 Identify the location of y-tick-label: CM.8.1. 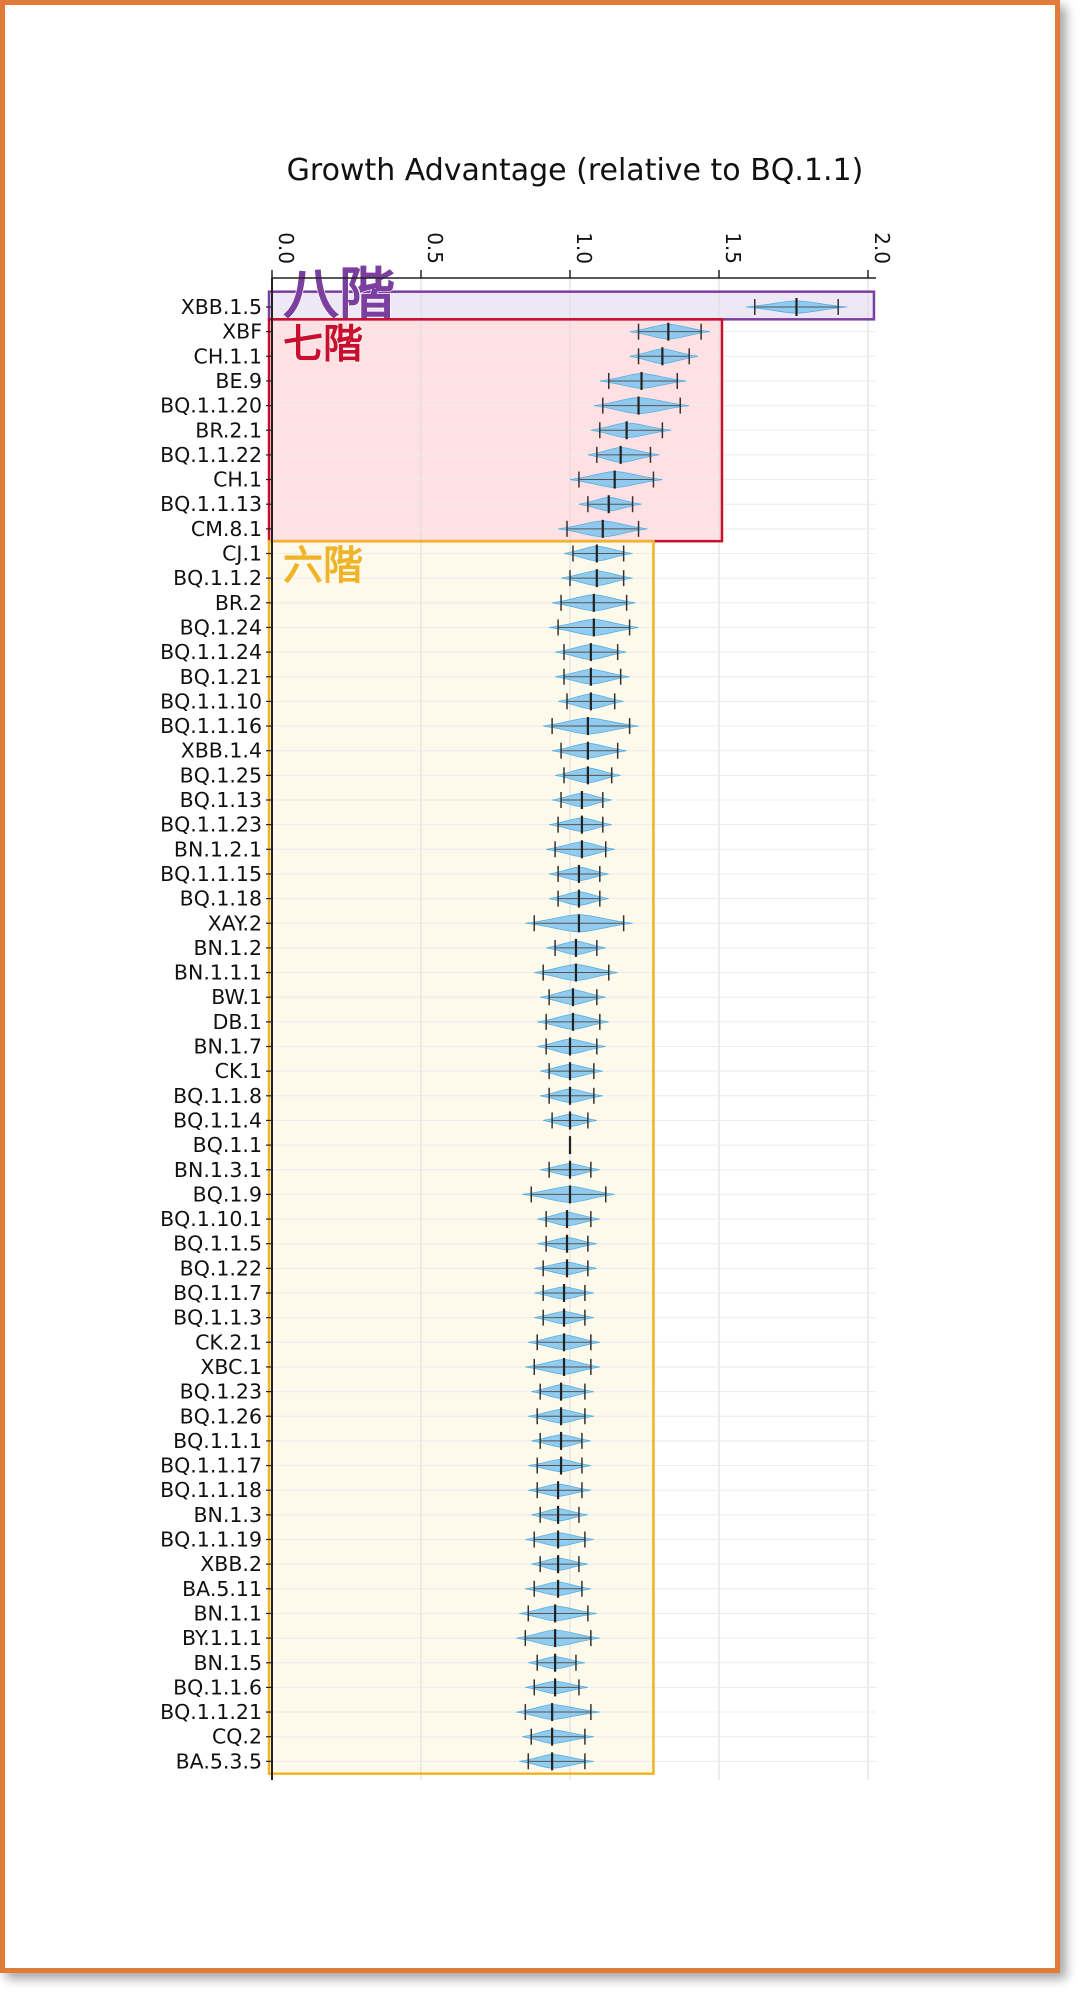
(226, 529).